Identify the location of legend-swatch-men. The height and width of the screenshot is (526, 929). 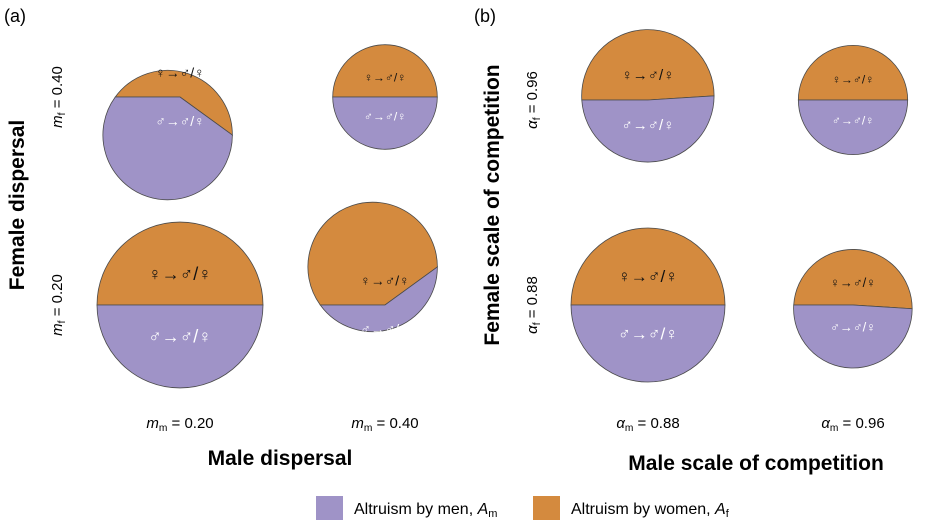
(329, 508).